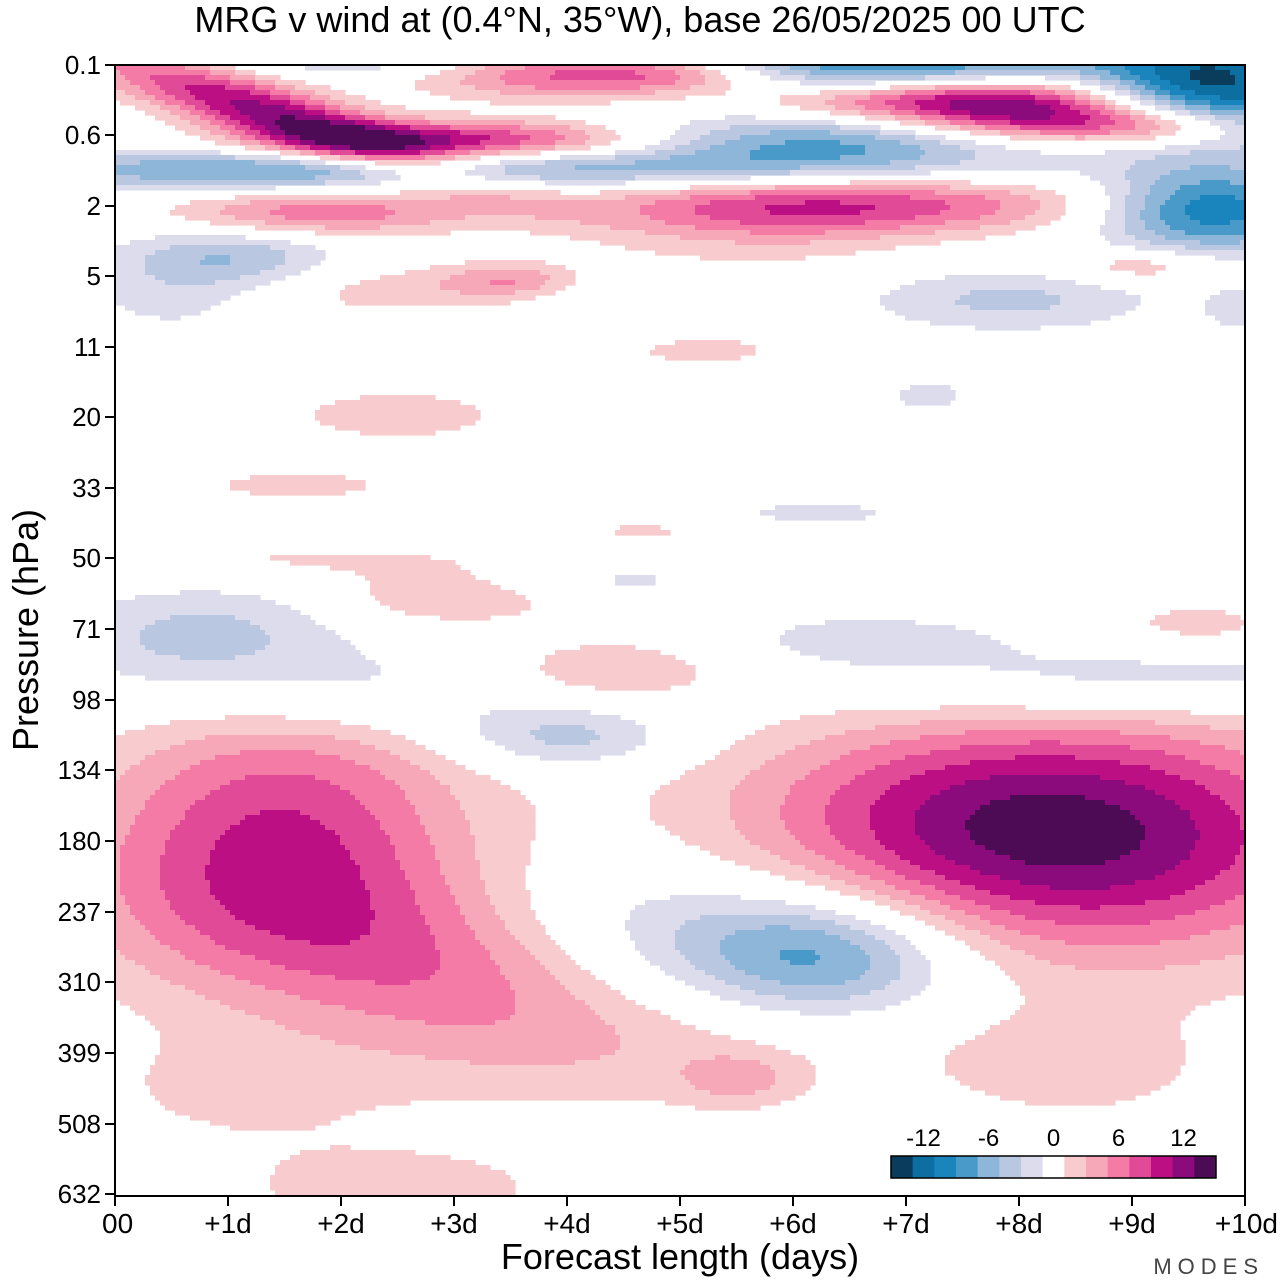 The height and width of the screenshot is (1286, 1280). I want to click on colorbar-tick-label: -6, so click(988, 1138).